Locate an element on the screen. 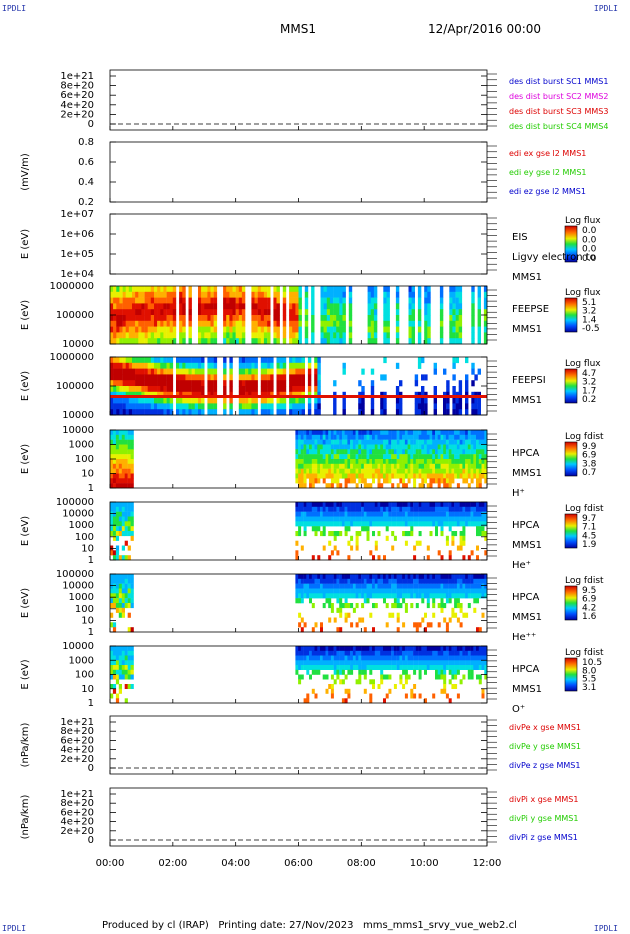 The width and height of the screenshot is (630, 934). y-tick-label: 10000 is located at coordinates (78, 415).